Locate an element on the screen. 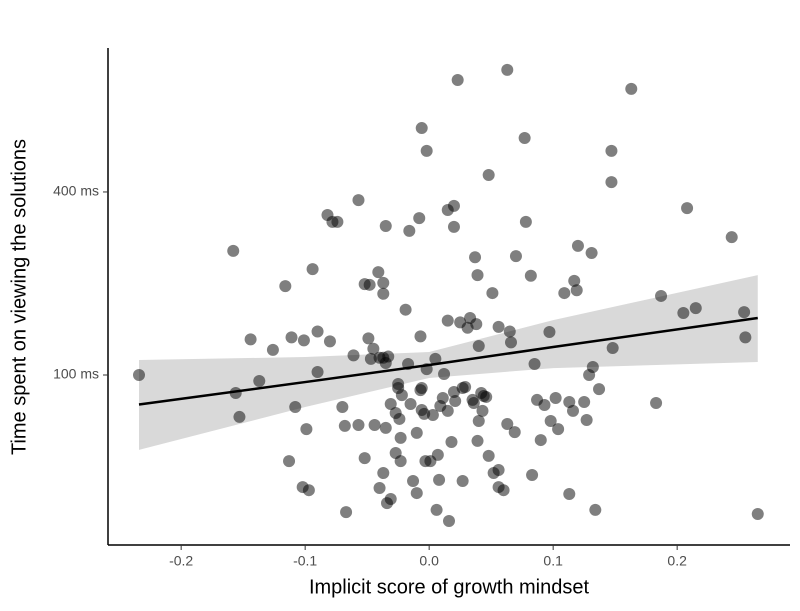 Image resolution: width=800 pixels, height=611 pixels. x-tick-label: -0.1 is located at coordinates (305, 561).